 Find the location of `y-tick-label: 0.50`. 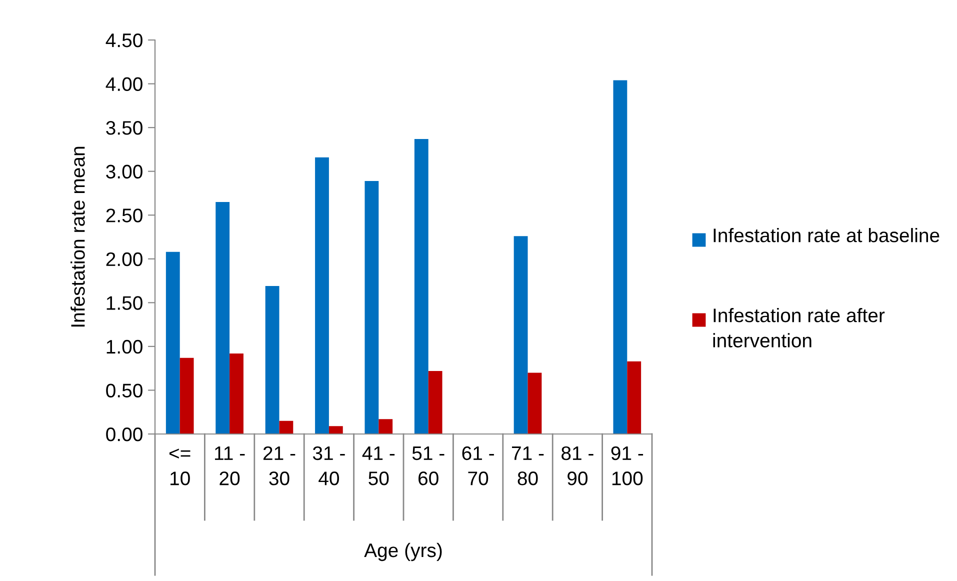

y-tick-label: 0.50 is located at coordinates (124, 391).